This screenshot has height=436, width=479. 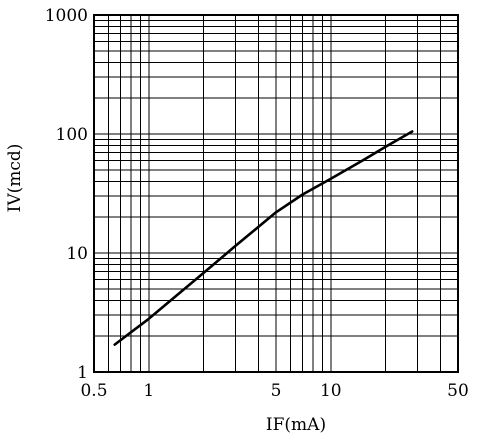 What do you see at coordinates (148, 391) in the screenshot?
I see `x-tick-label: 1` at bounding box center [148, 391].